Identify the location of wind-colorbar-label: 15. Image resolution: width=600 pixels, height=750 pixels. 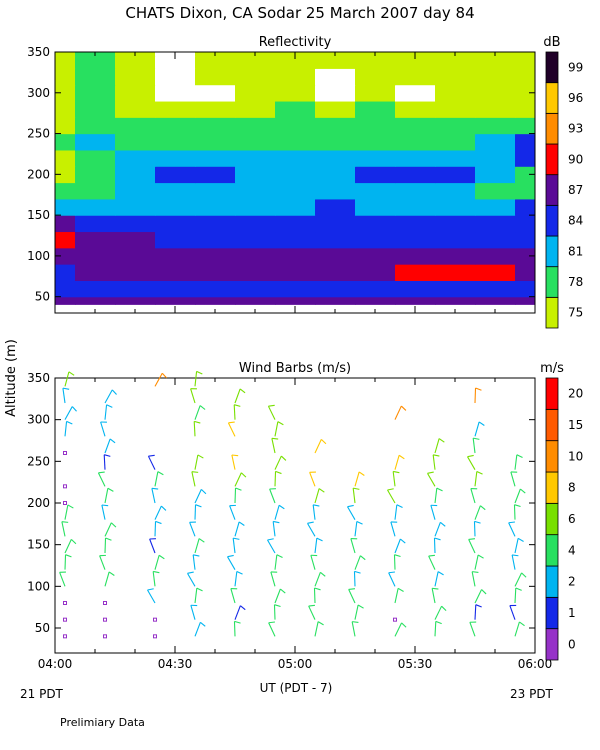
(575, 425).